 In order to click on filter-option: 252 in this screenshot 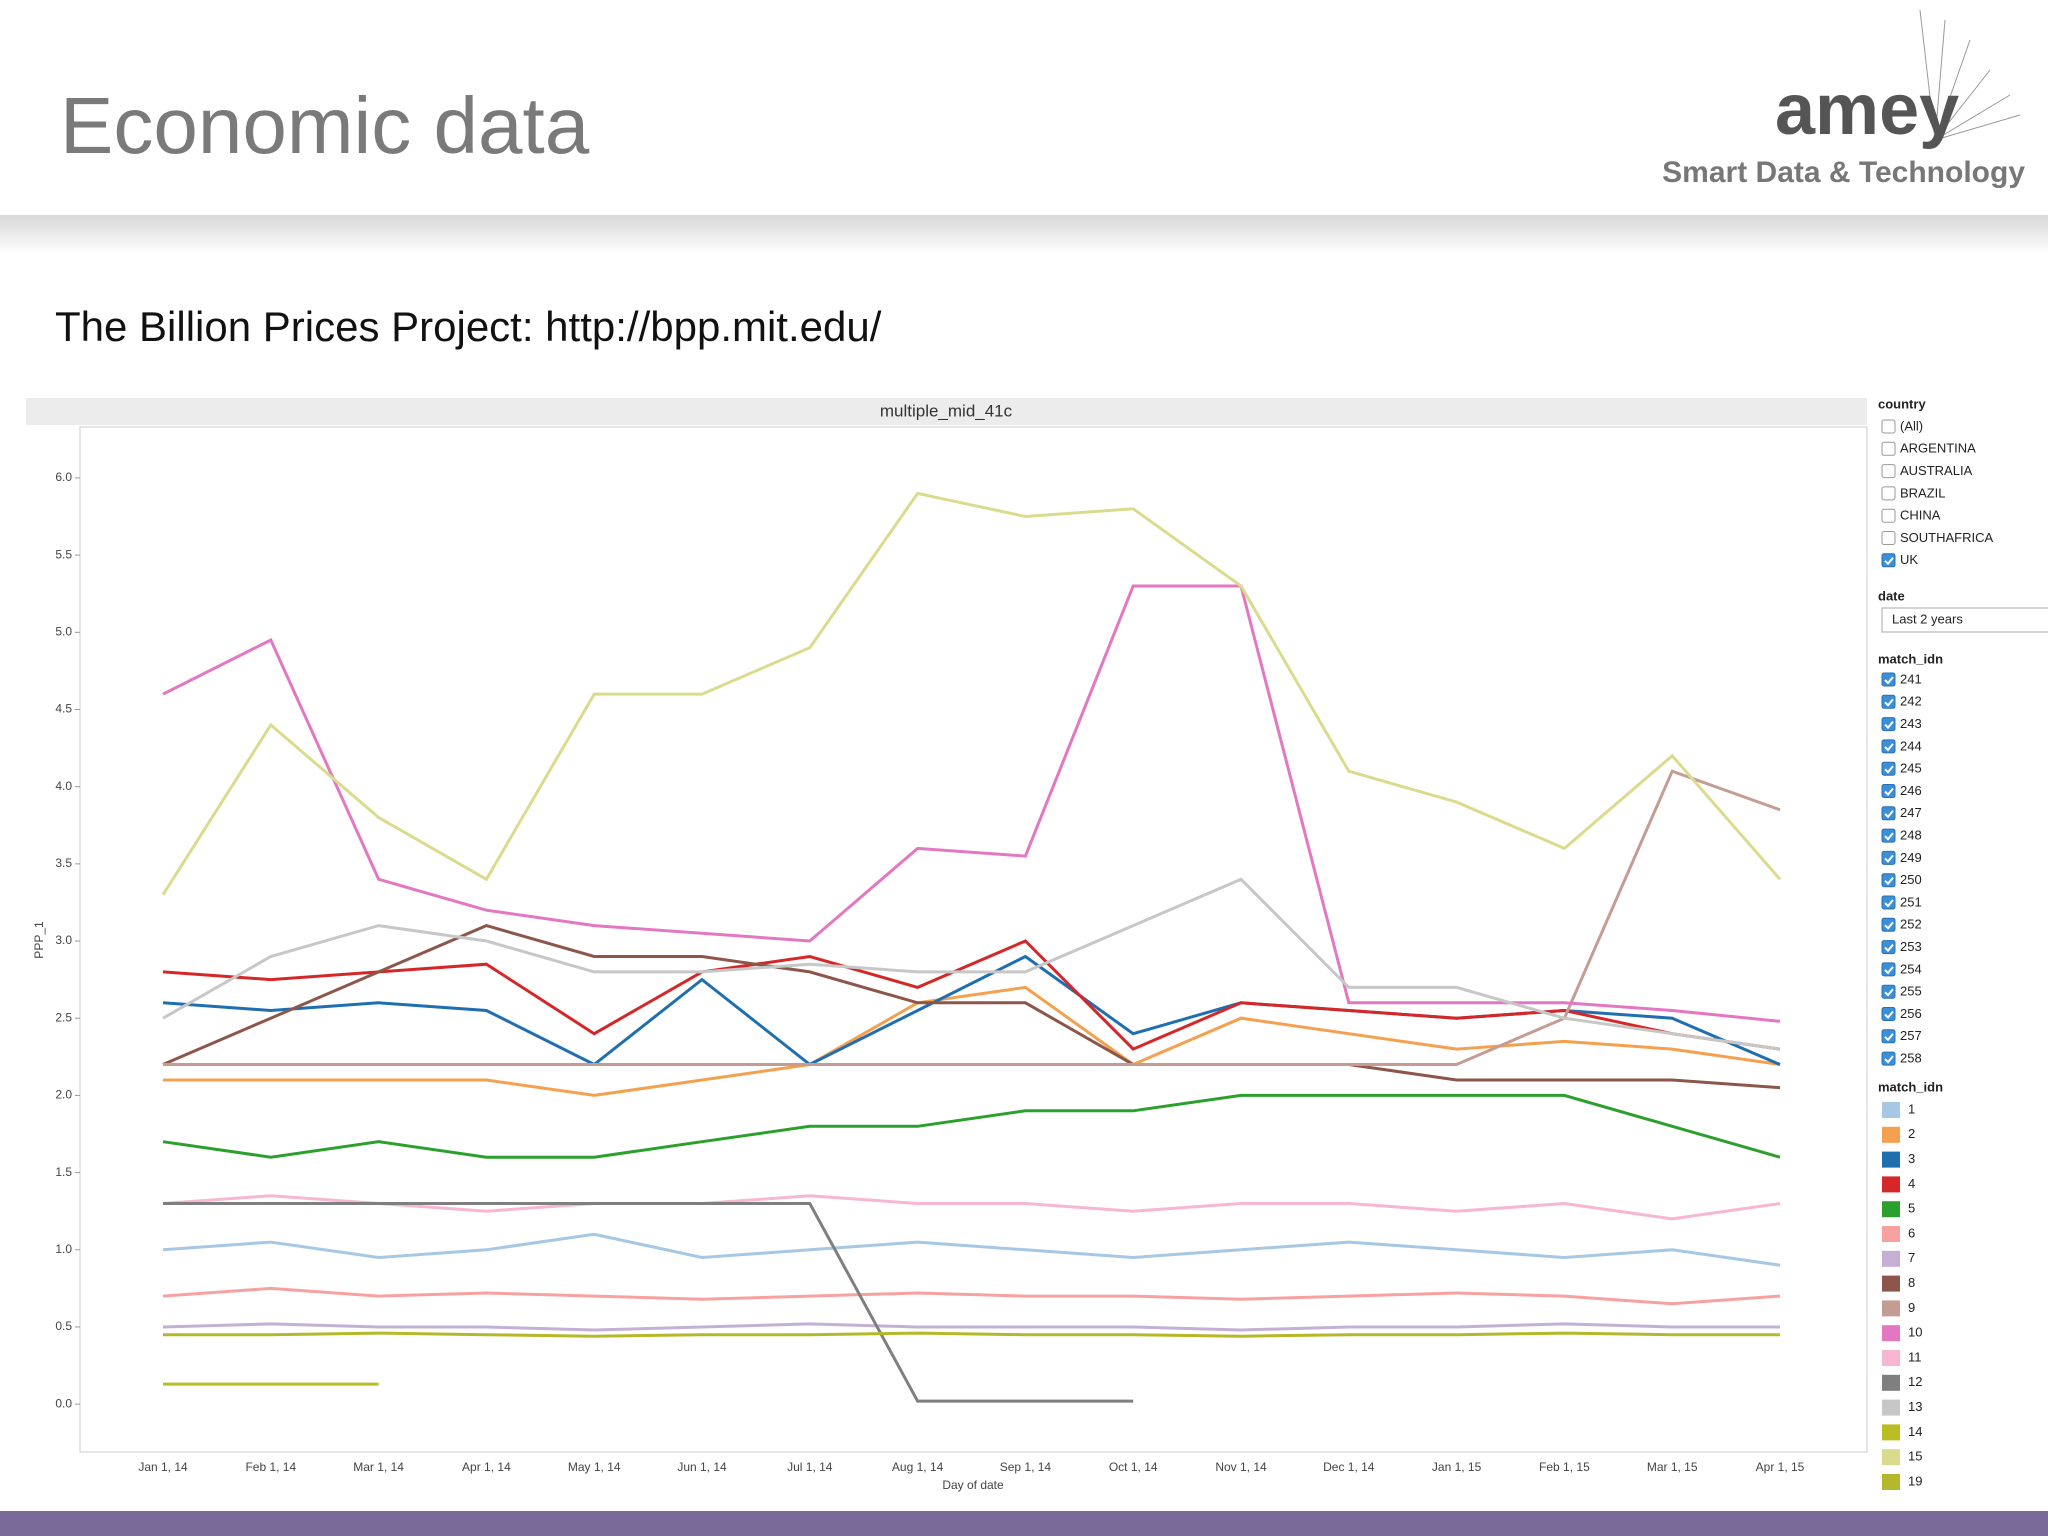, I will do `click(1911, 924)`.